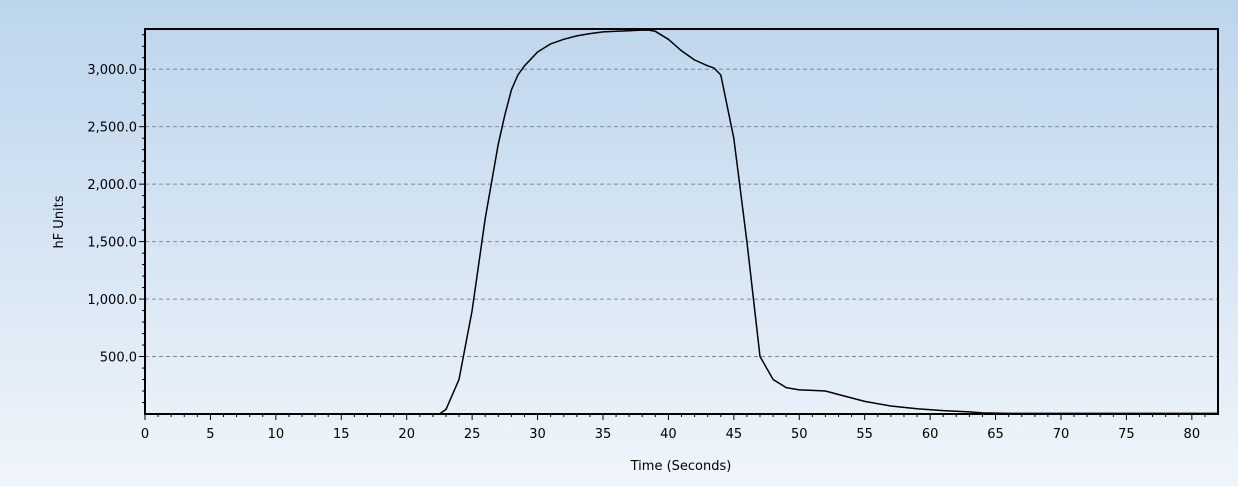 Image resolution: width=1238 pixels, height=490 pixels. I want to click on x-tick-label: 70, so click(1061, 434).